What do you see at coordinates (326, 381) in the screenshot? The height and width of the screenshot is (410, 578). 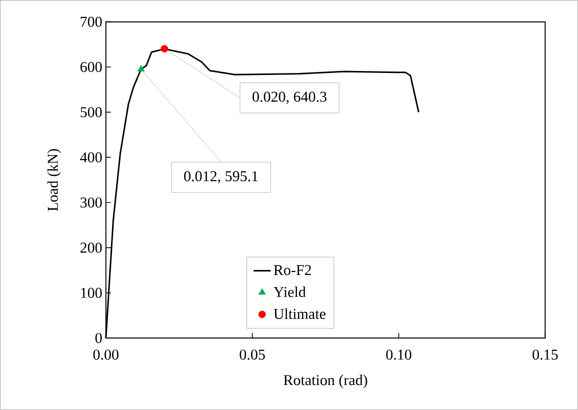 I see `x-axis-title: Rotation (rad)` at bounding box center [326, 381].